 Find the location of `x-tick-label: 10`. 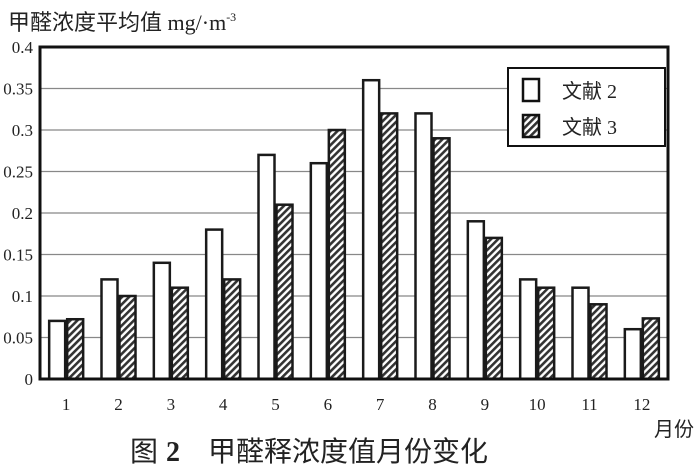

x-tick-label: 10 is located at coordinates (537, 404).